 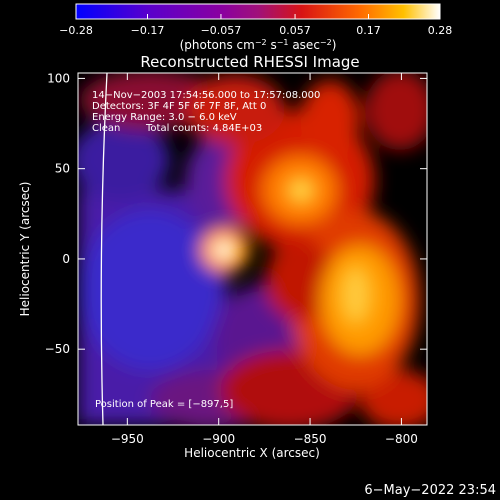 I want to click on colorbar-tick-label: −0.28, so click(x=76, y=30).